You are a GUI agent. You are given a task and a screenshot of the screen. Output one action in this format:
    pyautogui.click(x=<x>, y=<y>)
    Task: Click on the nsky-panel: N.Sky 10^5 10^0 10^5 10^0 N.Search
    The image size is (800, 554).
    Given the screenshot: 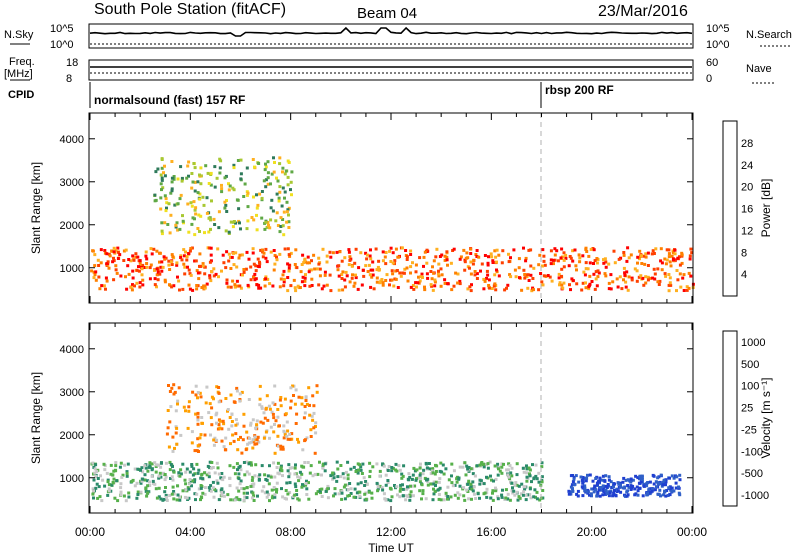 What is the action you would take?
    pyautogui.click(x=398, y=37)
    